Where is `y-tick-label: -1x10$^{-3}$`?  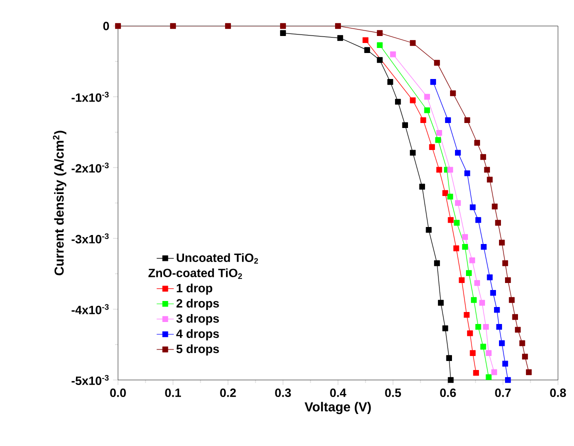 y-tick-label: -1x10$^{-3}$ is located at coordinates (90, 97).